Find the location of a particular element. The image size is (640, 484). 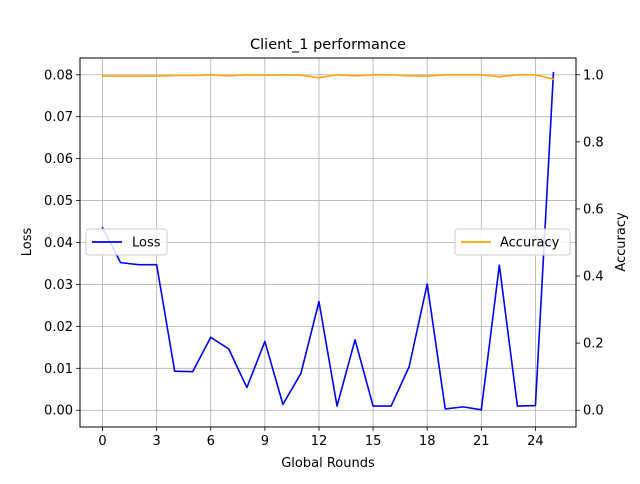

x-tick-label: 12 is located at coordinates (319, 441).